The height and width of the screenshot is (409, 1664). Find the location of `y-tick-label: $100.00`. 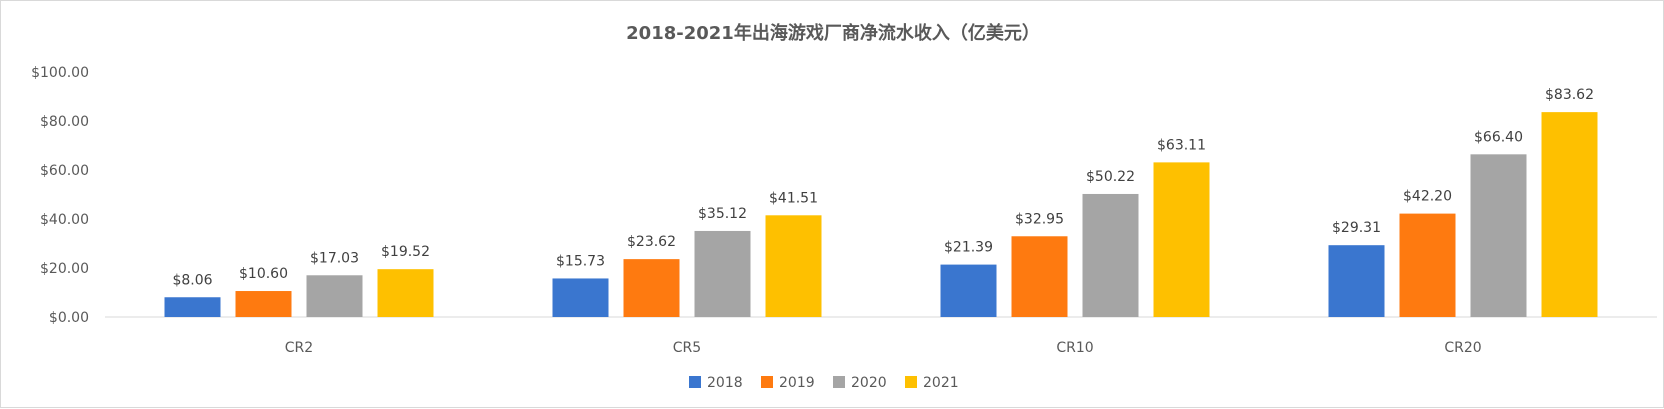

y-tick-label: $100.00 is located at coordinates (60, 73).